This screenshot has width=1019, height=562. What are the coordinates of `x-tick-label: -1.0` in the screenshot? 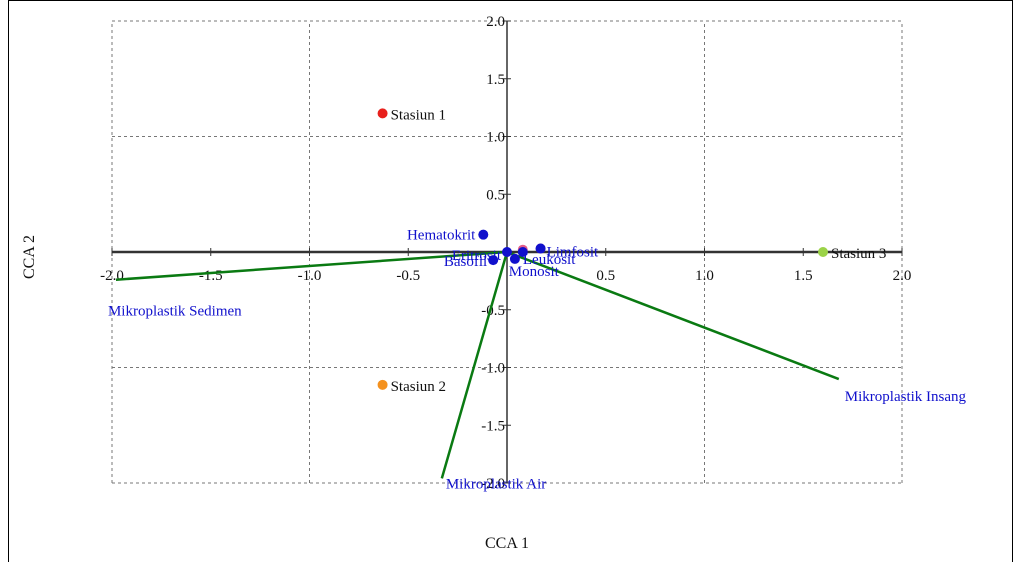 It's located at (310, 276).